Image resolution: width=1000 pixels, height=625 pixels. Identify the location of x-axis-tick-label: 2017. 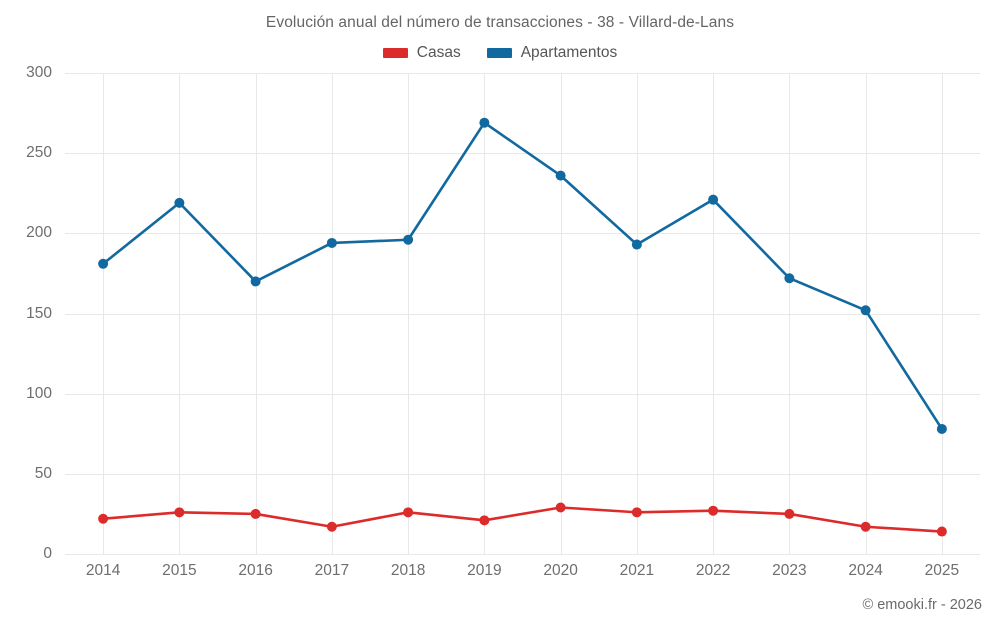
(332, 570).